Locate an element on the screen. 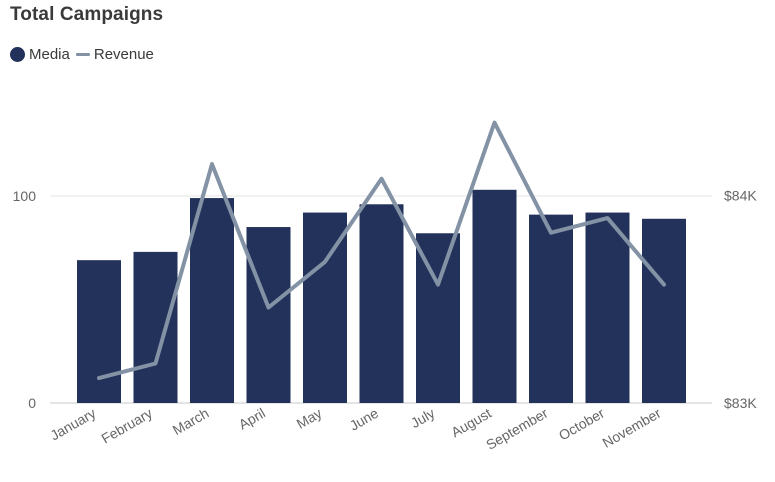 This screenshot has width=775, height=482. x-tick-label-january: January is located at coordinates (72, 424).